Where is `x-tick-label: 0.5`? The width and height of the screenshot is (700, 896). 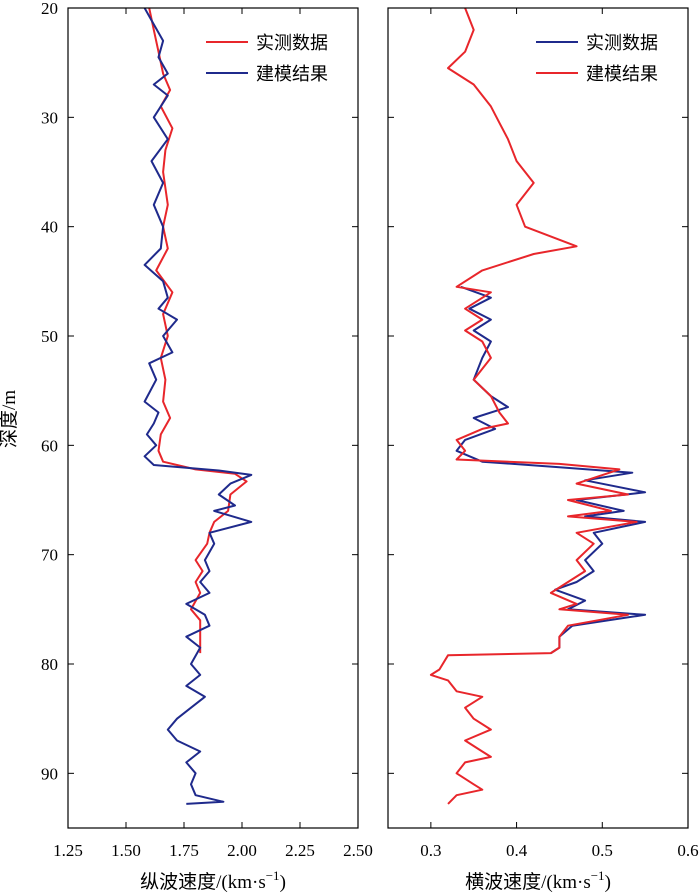 x-tick-label: 0.5 is located at coordinates (602, 850).